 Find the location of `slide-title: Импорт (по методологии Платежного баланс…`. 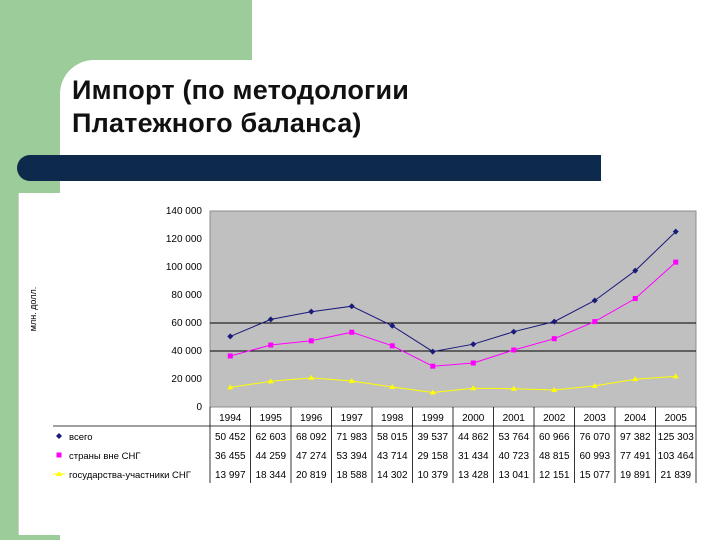

slide-title: Импорт (по методологии Платежного баланс… is located at coordinates (240, 107).